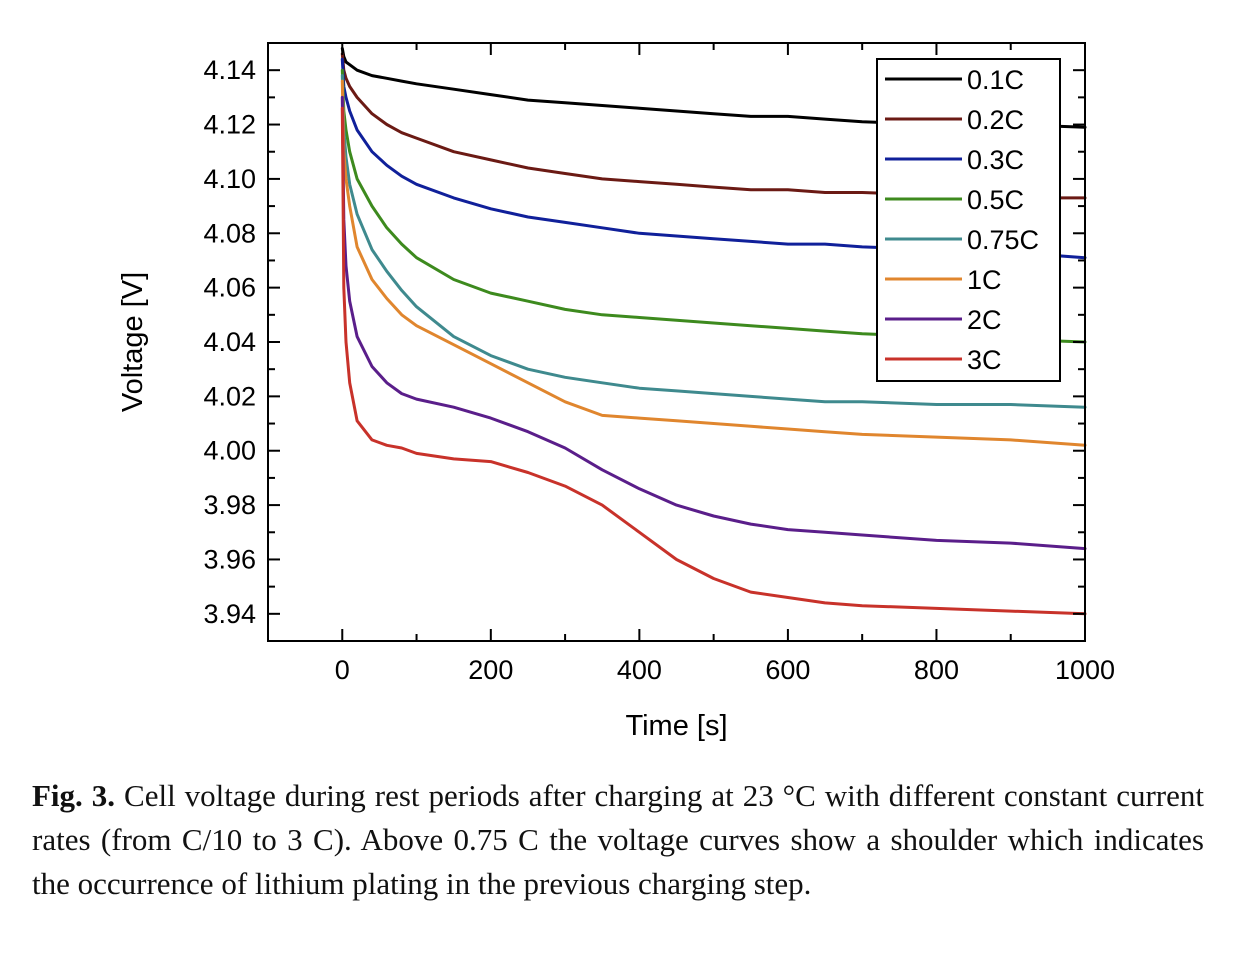 This screenshot has width=1236, height=962. What do you see at coordinates (229, 288) in the screenshot?
I see `y-tick-label: 4.06` at bounding box center [229, 288].